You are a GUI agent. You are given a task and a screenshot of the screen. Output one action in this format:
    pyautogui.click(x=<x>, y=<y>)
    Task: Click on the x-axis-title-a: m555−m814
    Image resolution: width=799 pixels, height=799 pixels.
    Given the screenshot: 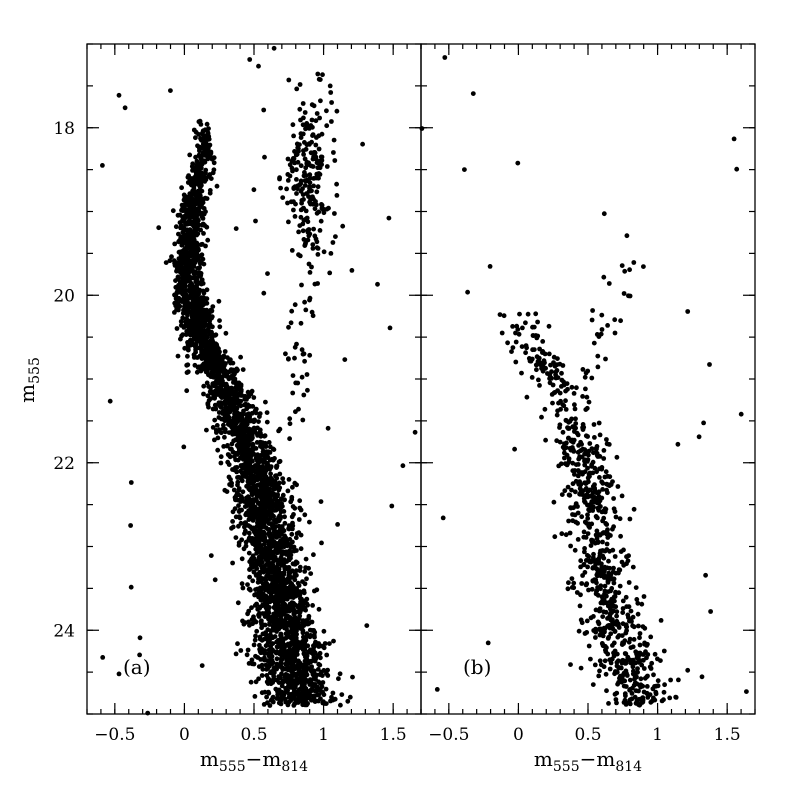 What is the action you would take?
    pyautogui.click(x=254, y=761)
    